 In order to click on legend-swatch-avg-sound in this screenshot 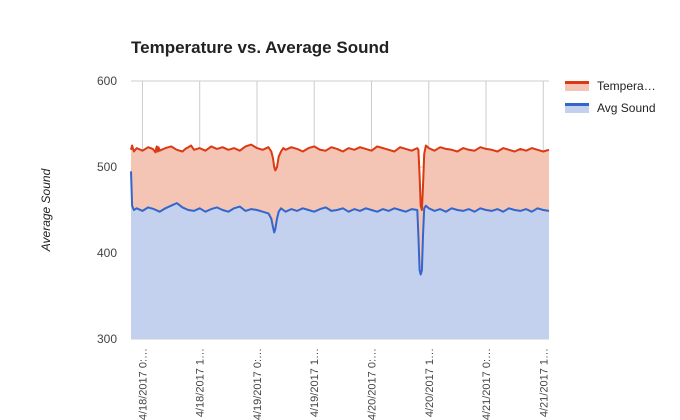, I will do `click(577, 108)`.